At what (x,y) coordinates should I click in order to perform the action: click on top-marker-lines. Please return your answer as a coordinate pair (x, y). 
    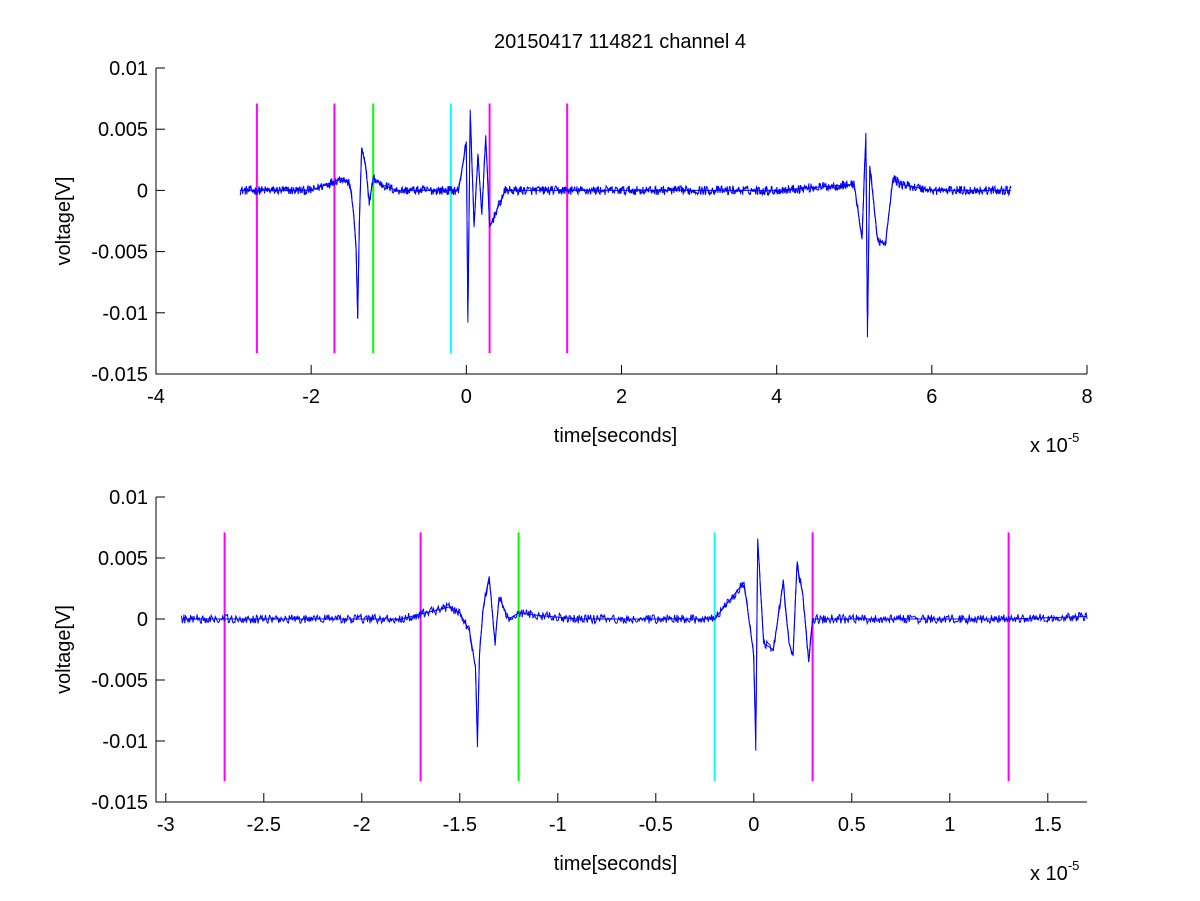
    Looking at the image, I should click on (412, 228).